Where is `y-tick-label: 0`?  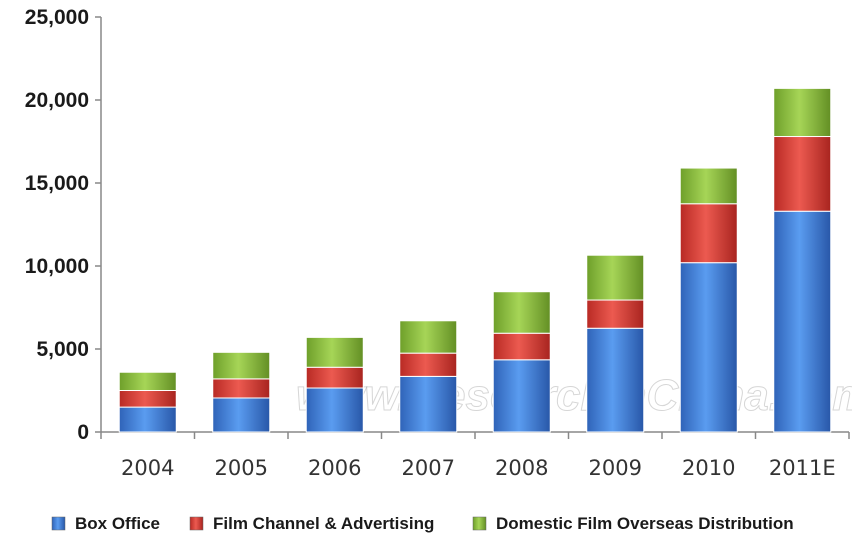
y-tick-label: 0 is located at coordinates (83, 432).